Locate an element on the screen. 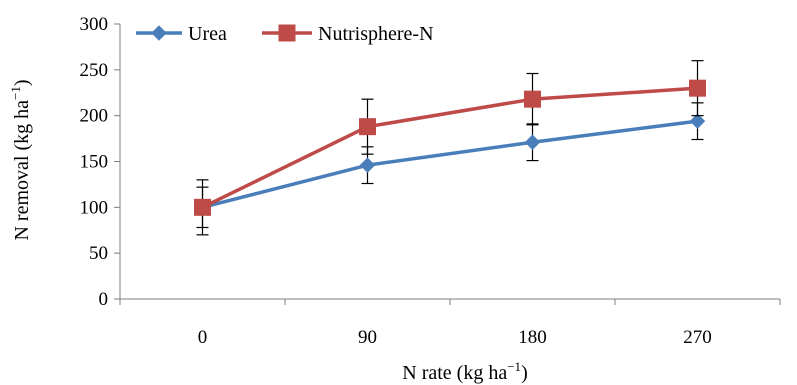  y-axis-title-end: ) is located at coordinates (22, 82).